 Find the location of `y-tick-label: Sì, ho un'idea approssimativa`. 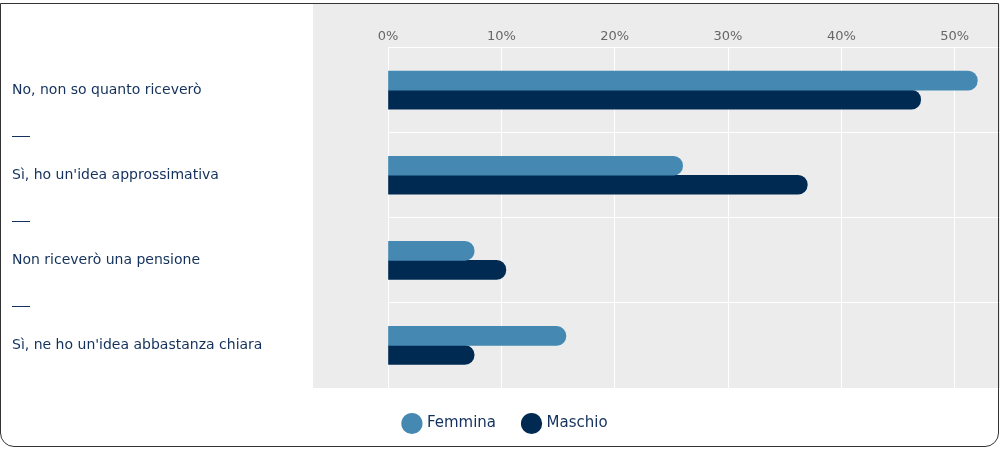

y-tick-label: Sì, ho un'idea approssimativa is located at coordinates (115, 173).